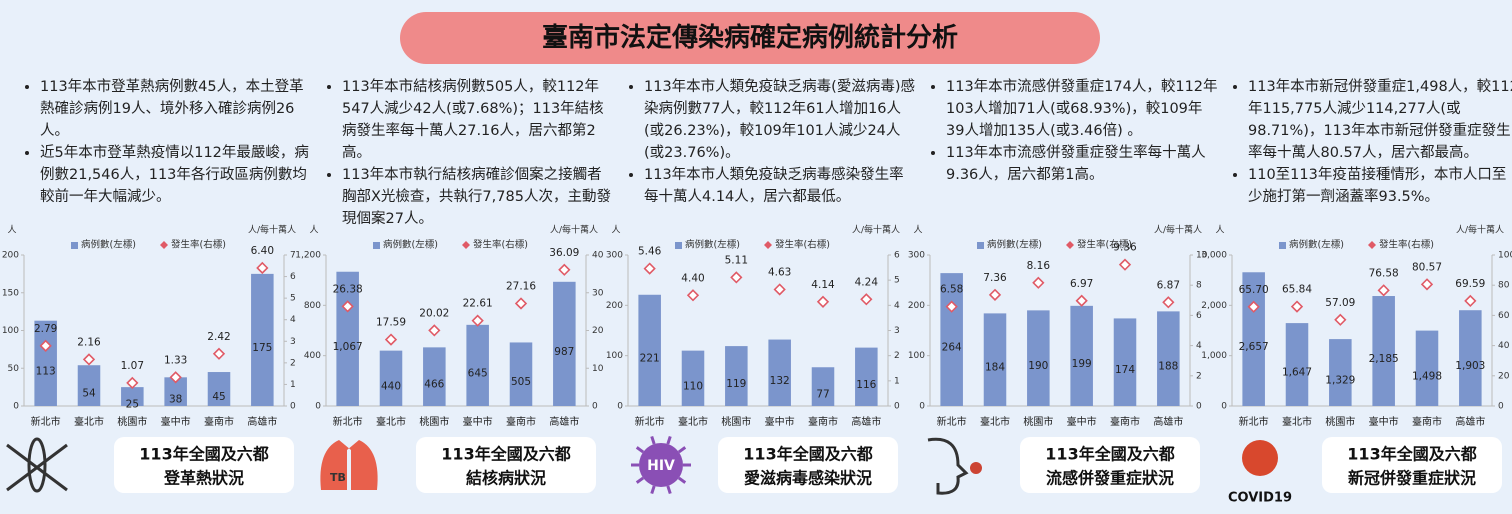  I want to click on y2-tick-label: 20, so click(1504, 376).